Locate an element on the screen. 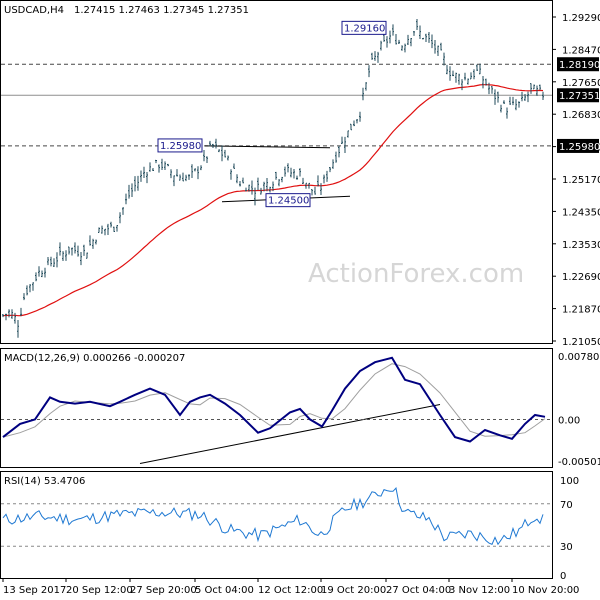  x-tick-label: 12 Oct 12:00 is located at coordinates (290, 590).